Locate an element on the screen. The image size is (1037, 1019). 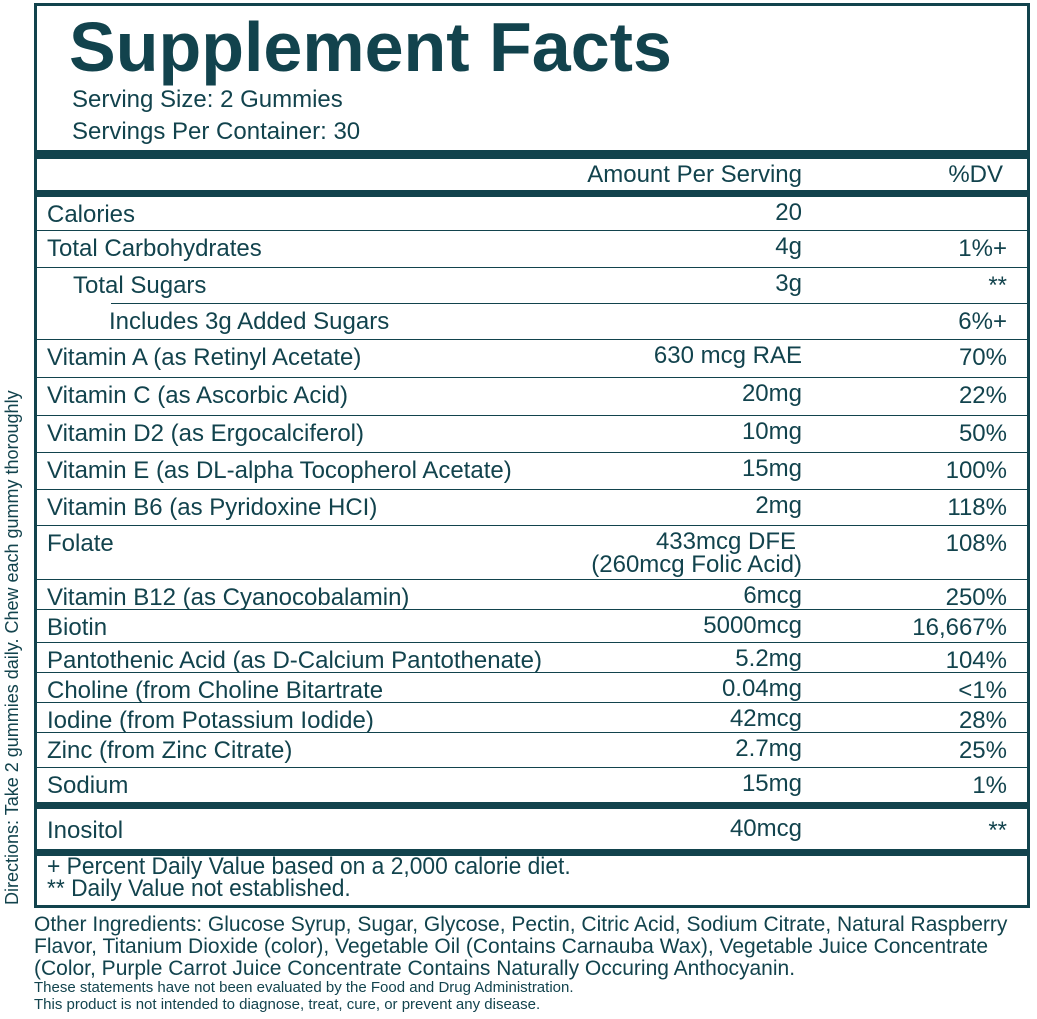
nutrient-name: Sodium is located at coordinates (88, 785).